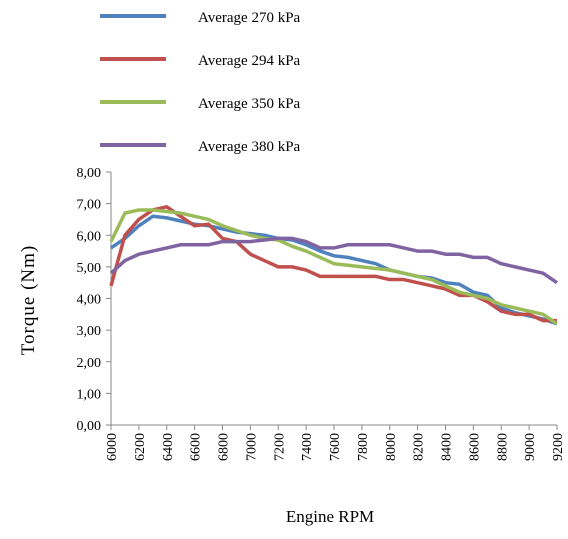 The image size is (568, 539). Describe the element at coordinates (330, 516) in the screenshot. I see `x-axis-title: Engine RPM` at that location.